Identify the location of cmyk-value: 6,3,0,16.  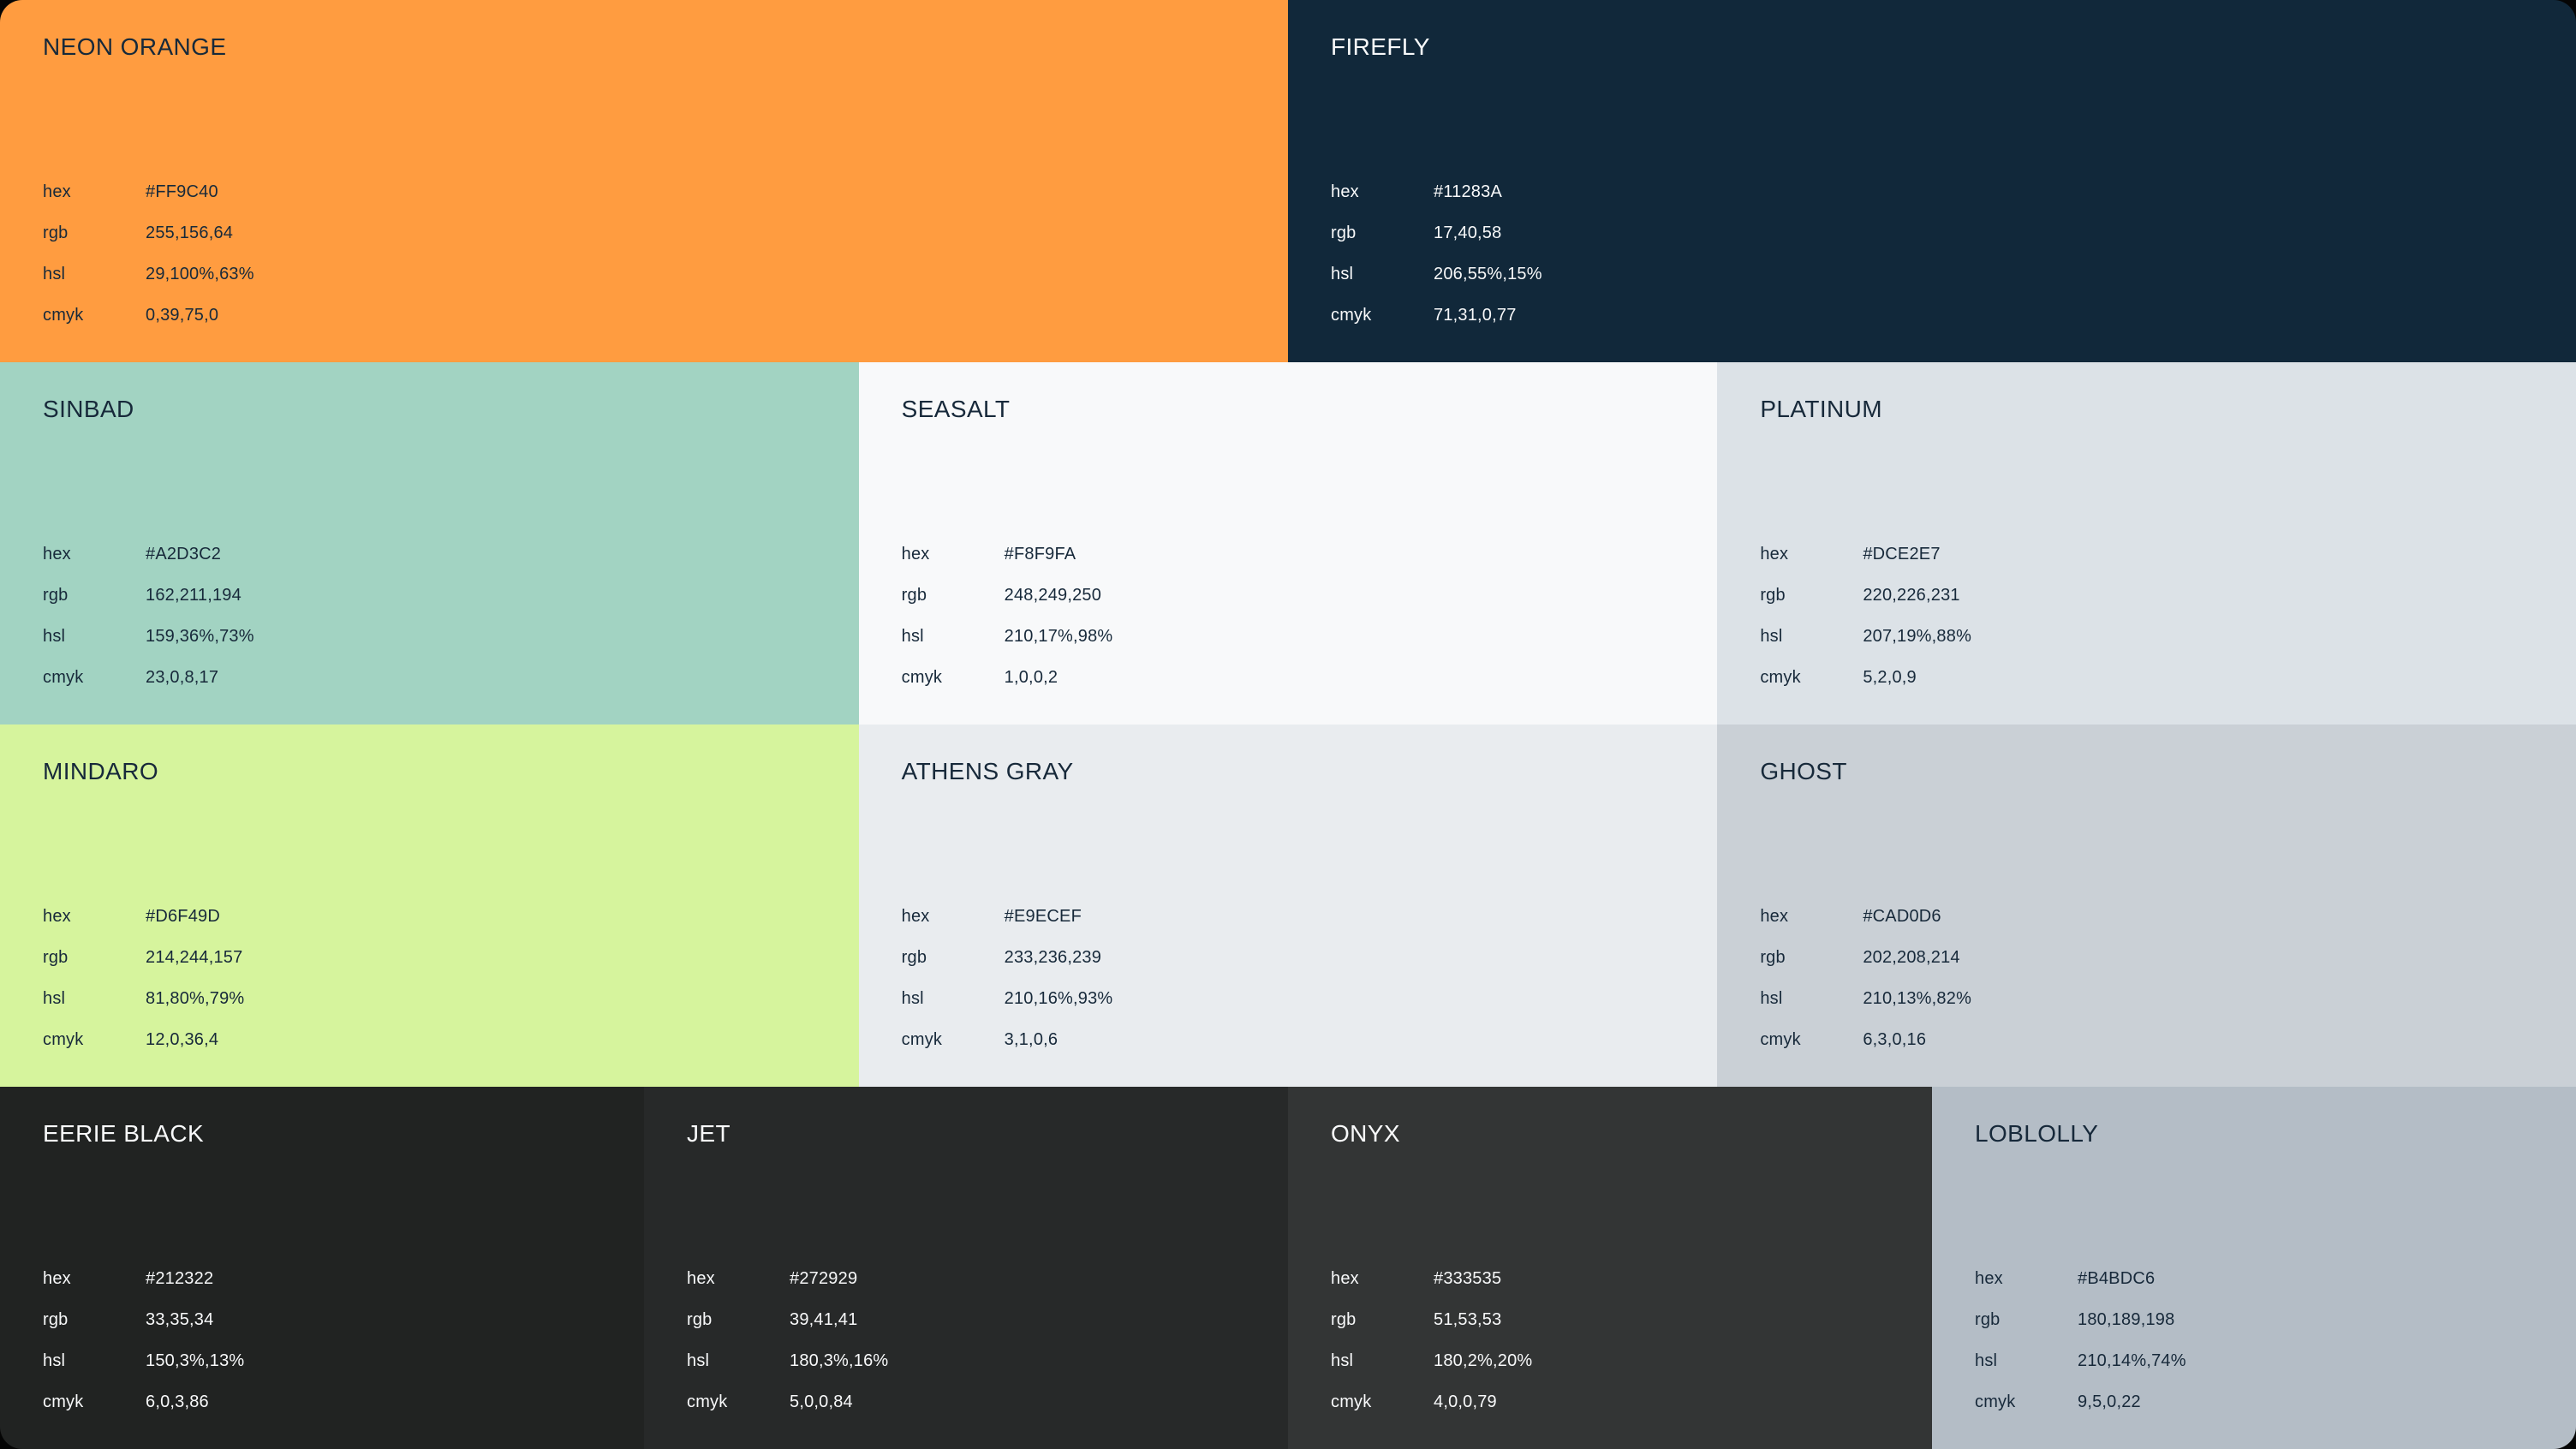
(1895, 1039).